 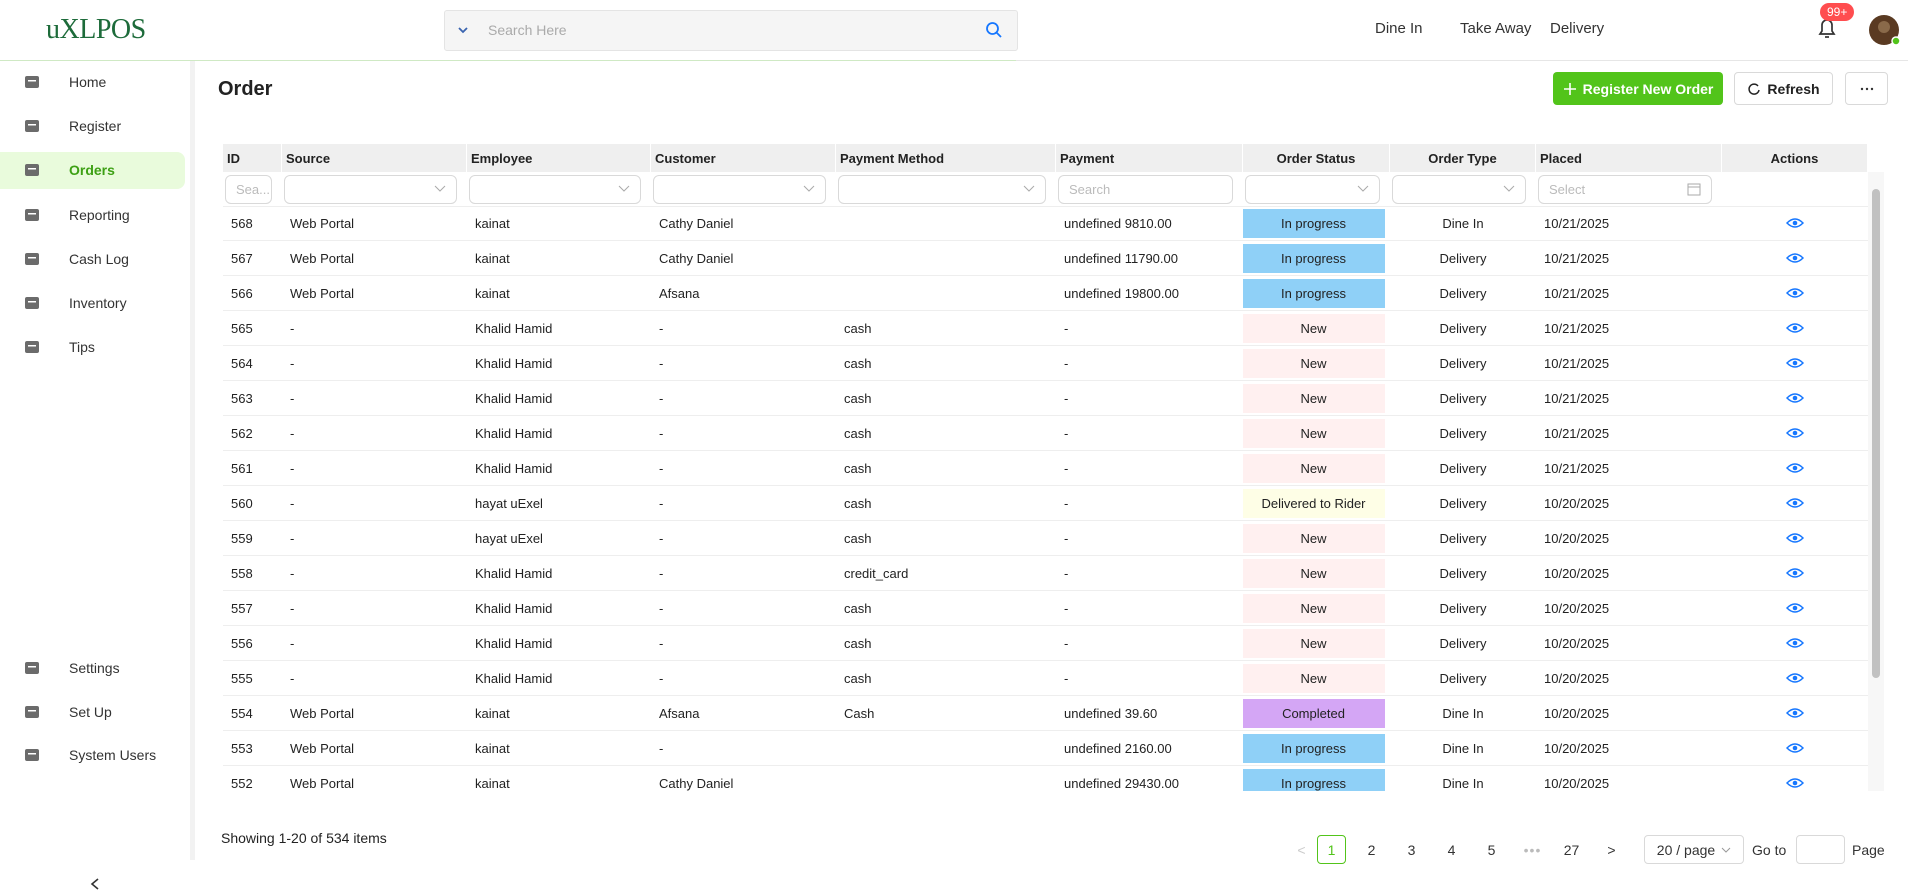 I want to click on page-number: 5, so click(x=1491, y=849).